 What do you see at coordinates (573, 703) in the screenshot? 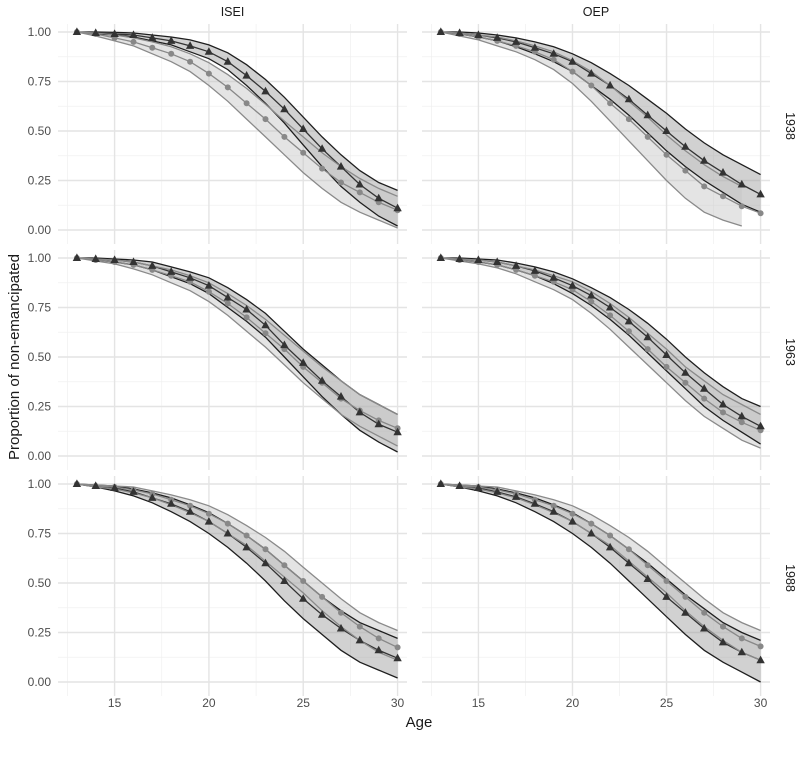
I see `x-tick-label: 20` at bounding box center [573, 703].